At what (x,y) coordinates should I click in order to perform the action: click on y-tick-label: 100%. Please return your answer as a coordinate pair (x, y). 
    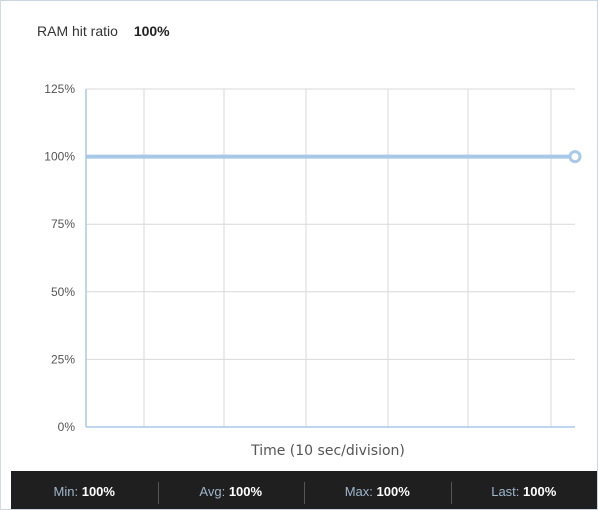
    Looking at the image, I should click on (59, 157).